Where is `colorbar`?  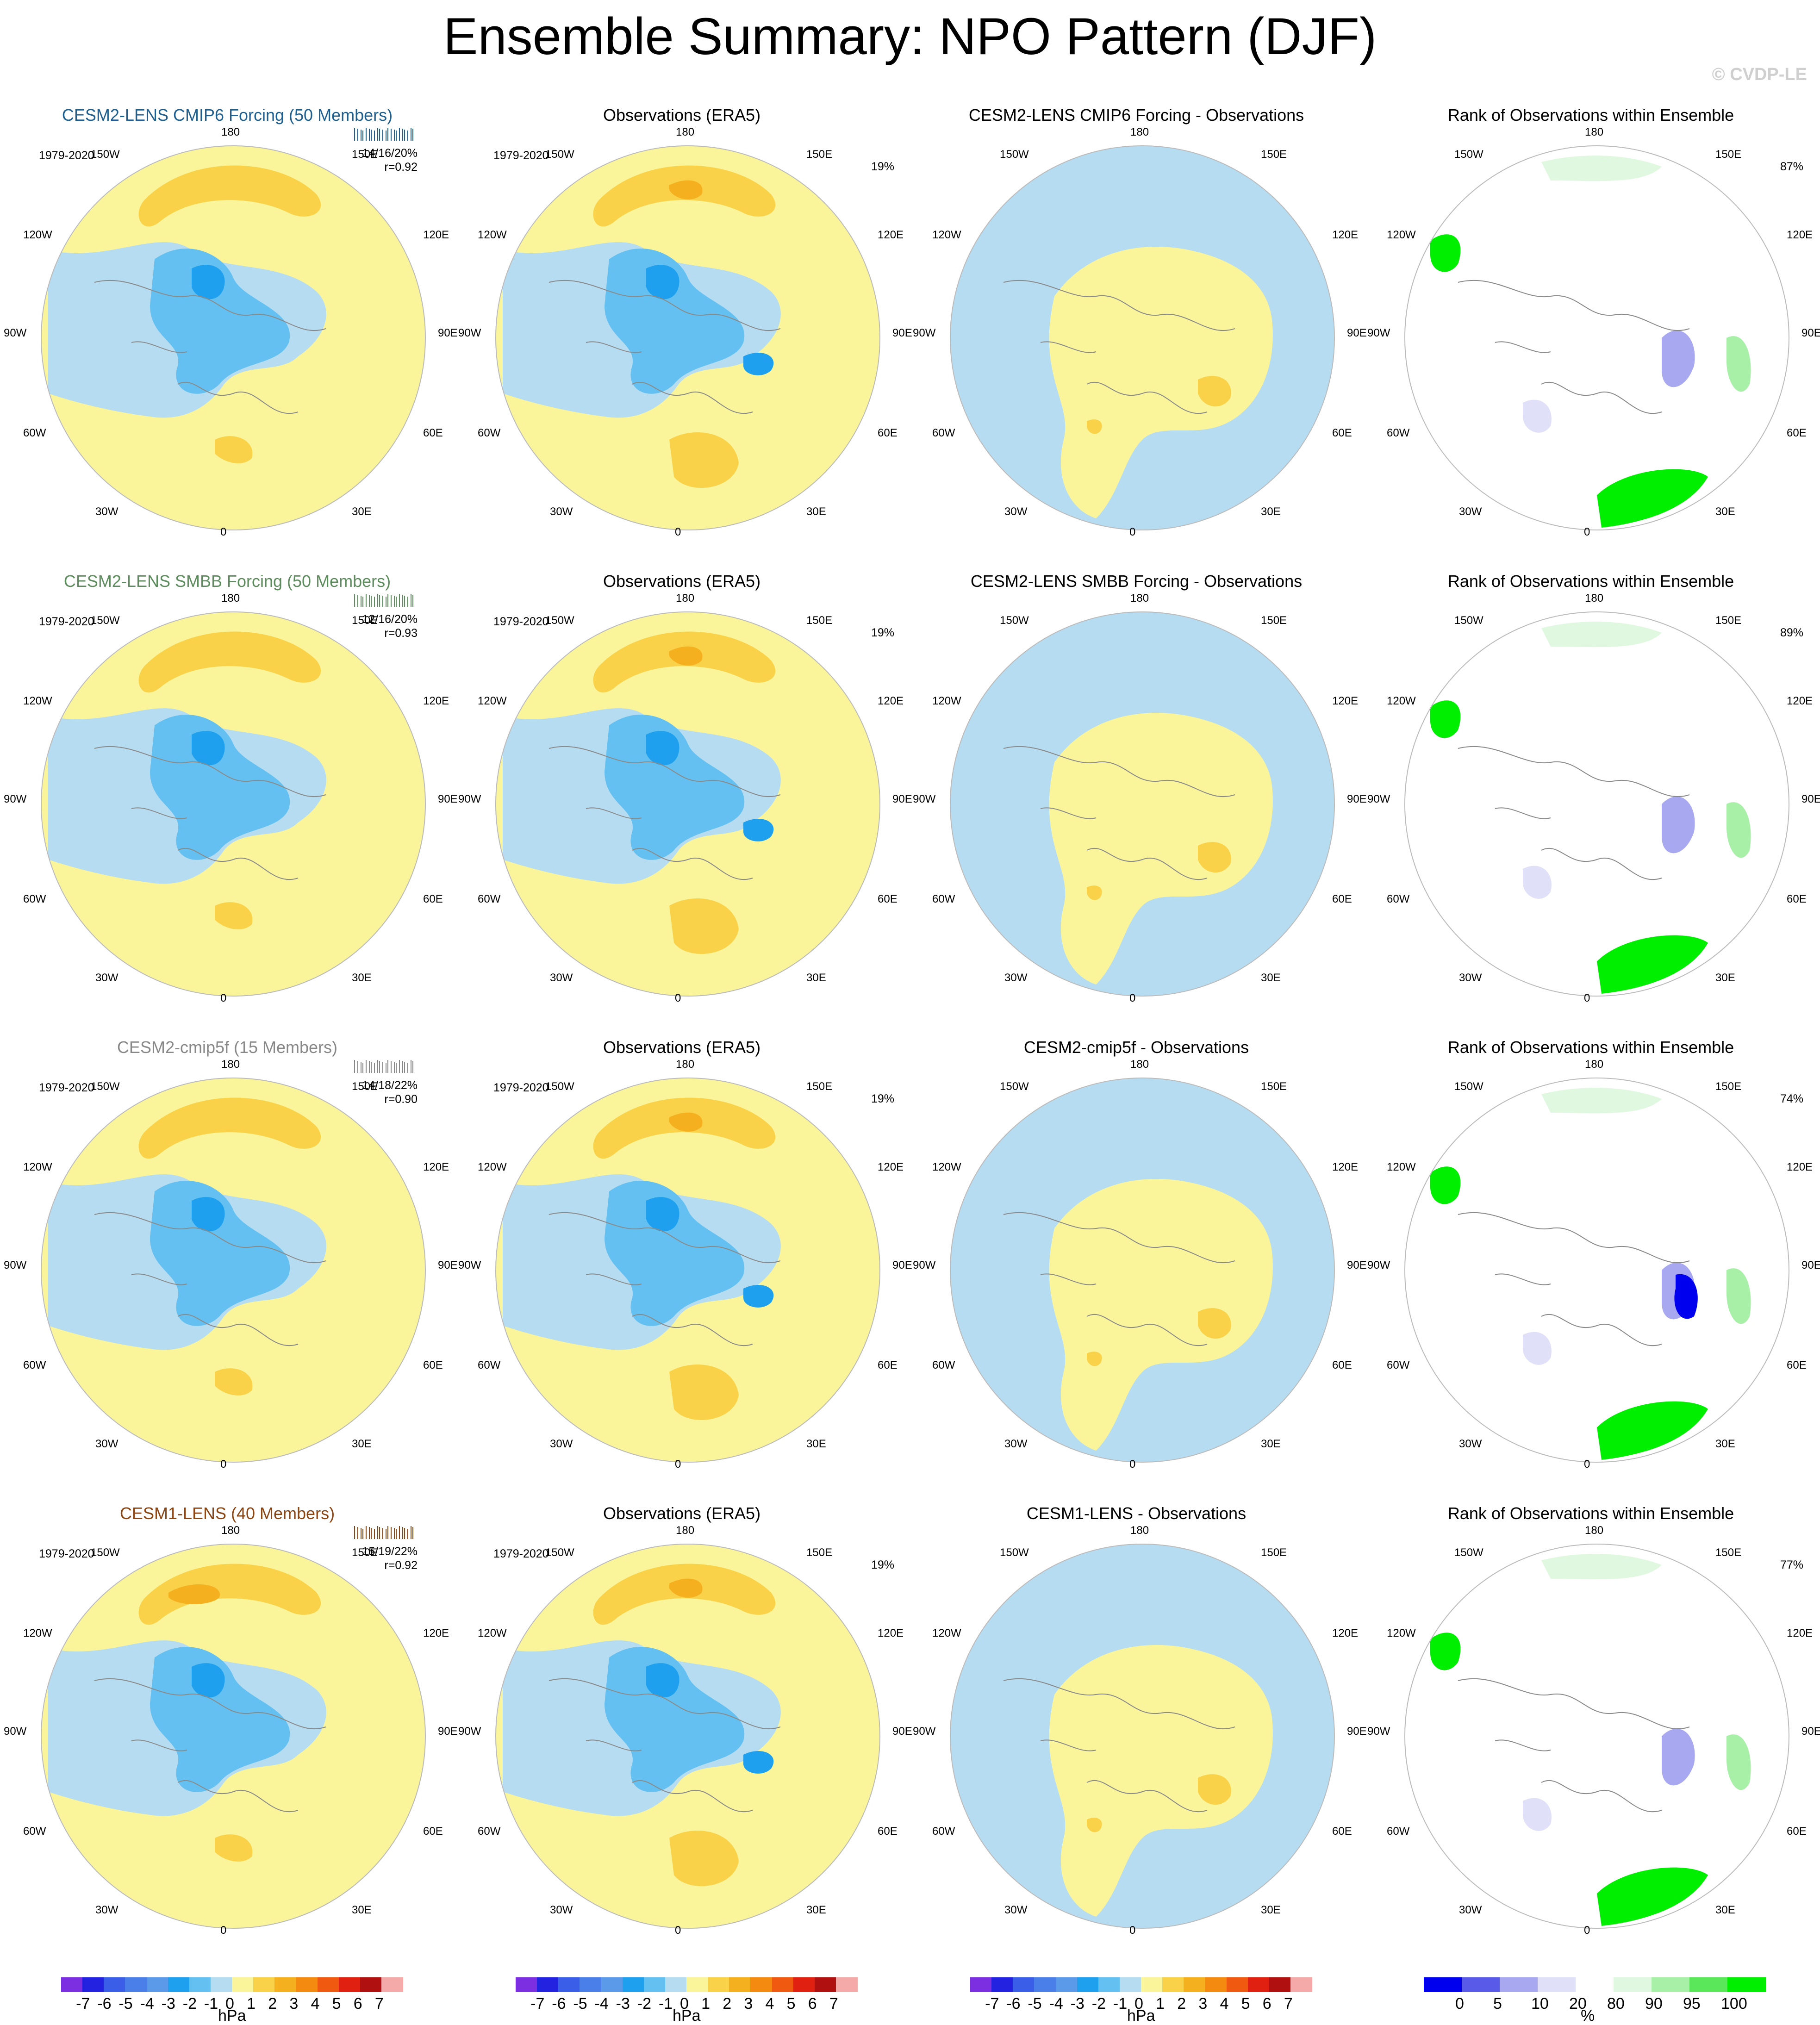 colorbar is located at coordinates (1595, 1984).